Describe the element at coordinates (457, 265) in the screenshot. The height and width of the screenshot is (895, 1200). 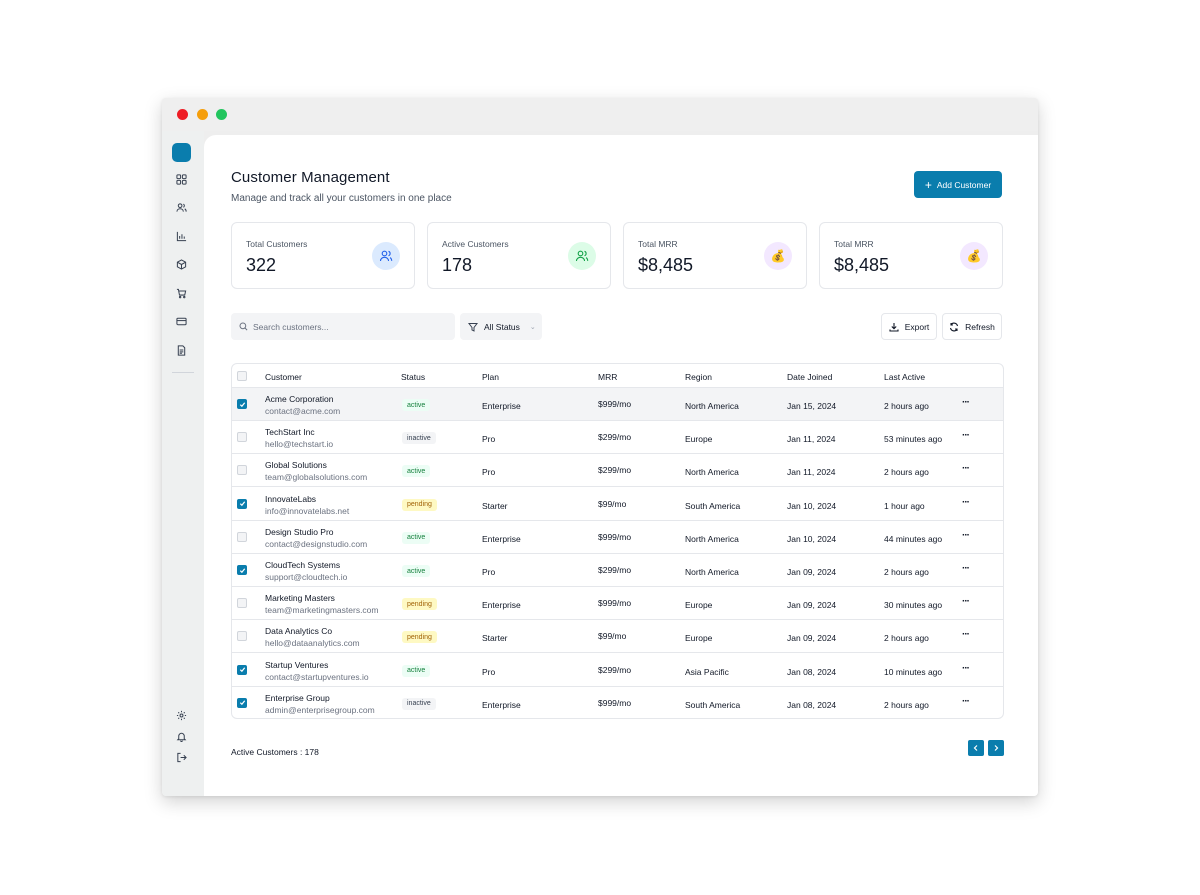
I see `stat-value: 178` at that location.